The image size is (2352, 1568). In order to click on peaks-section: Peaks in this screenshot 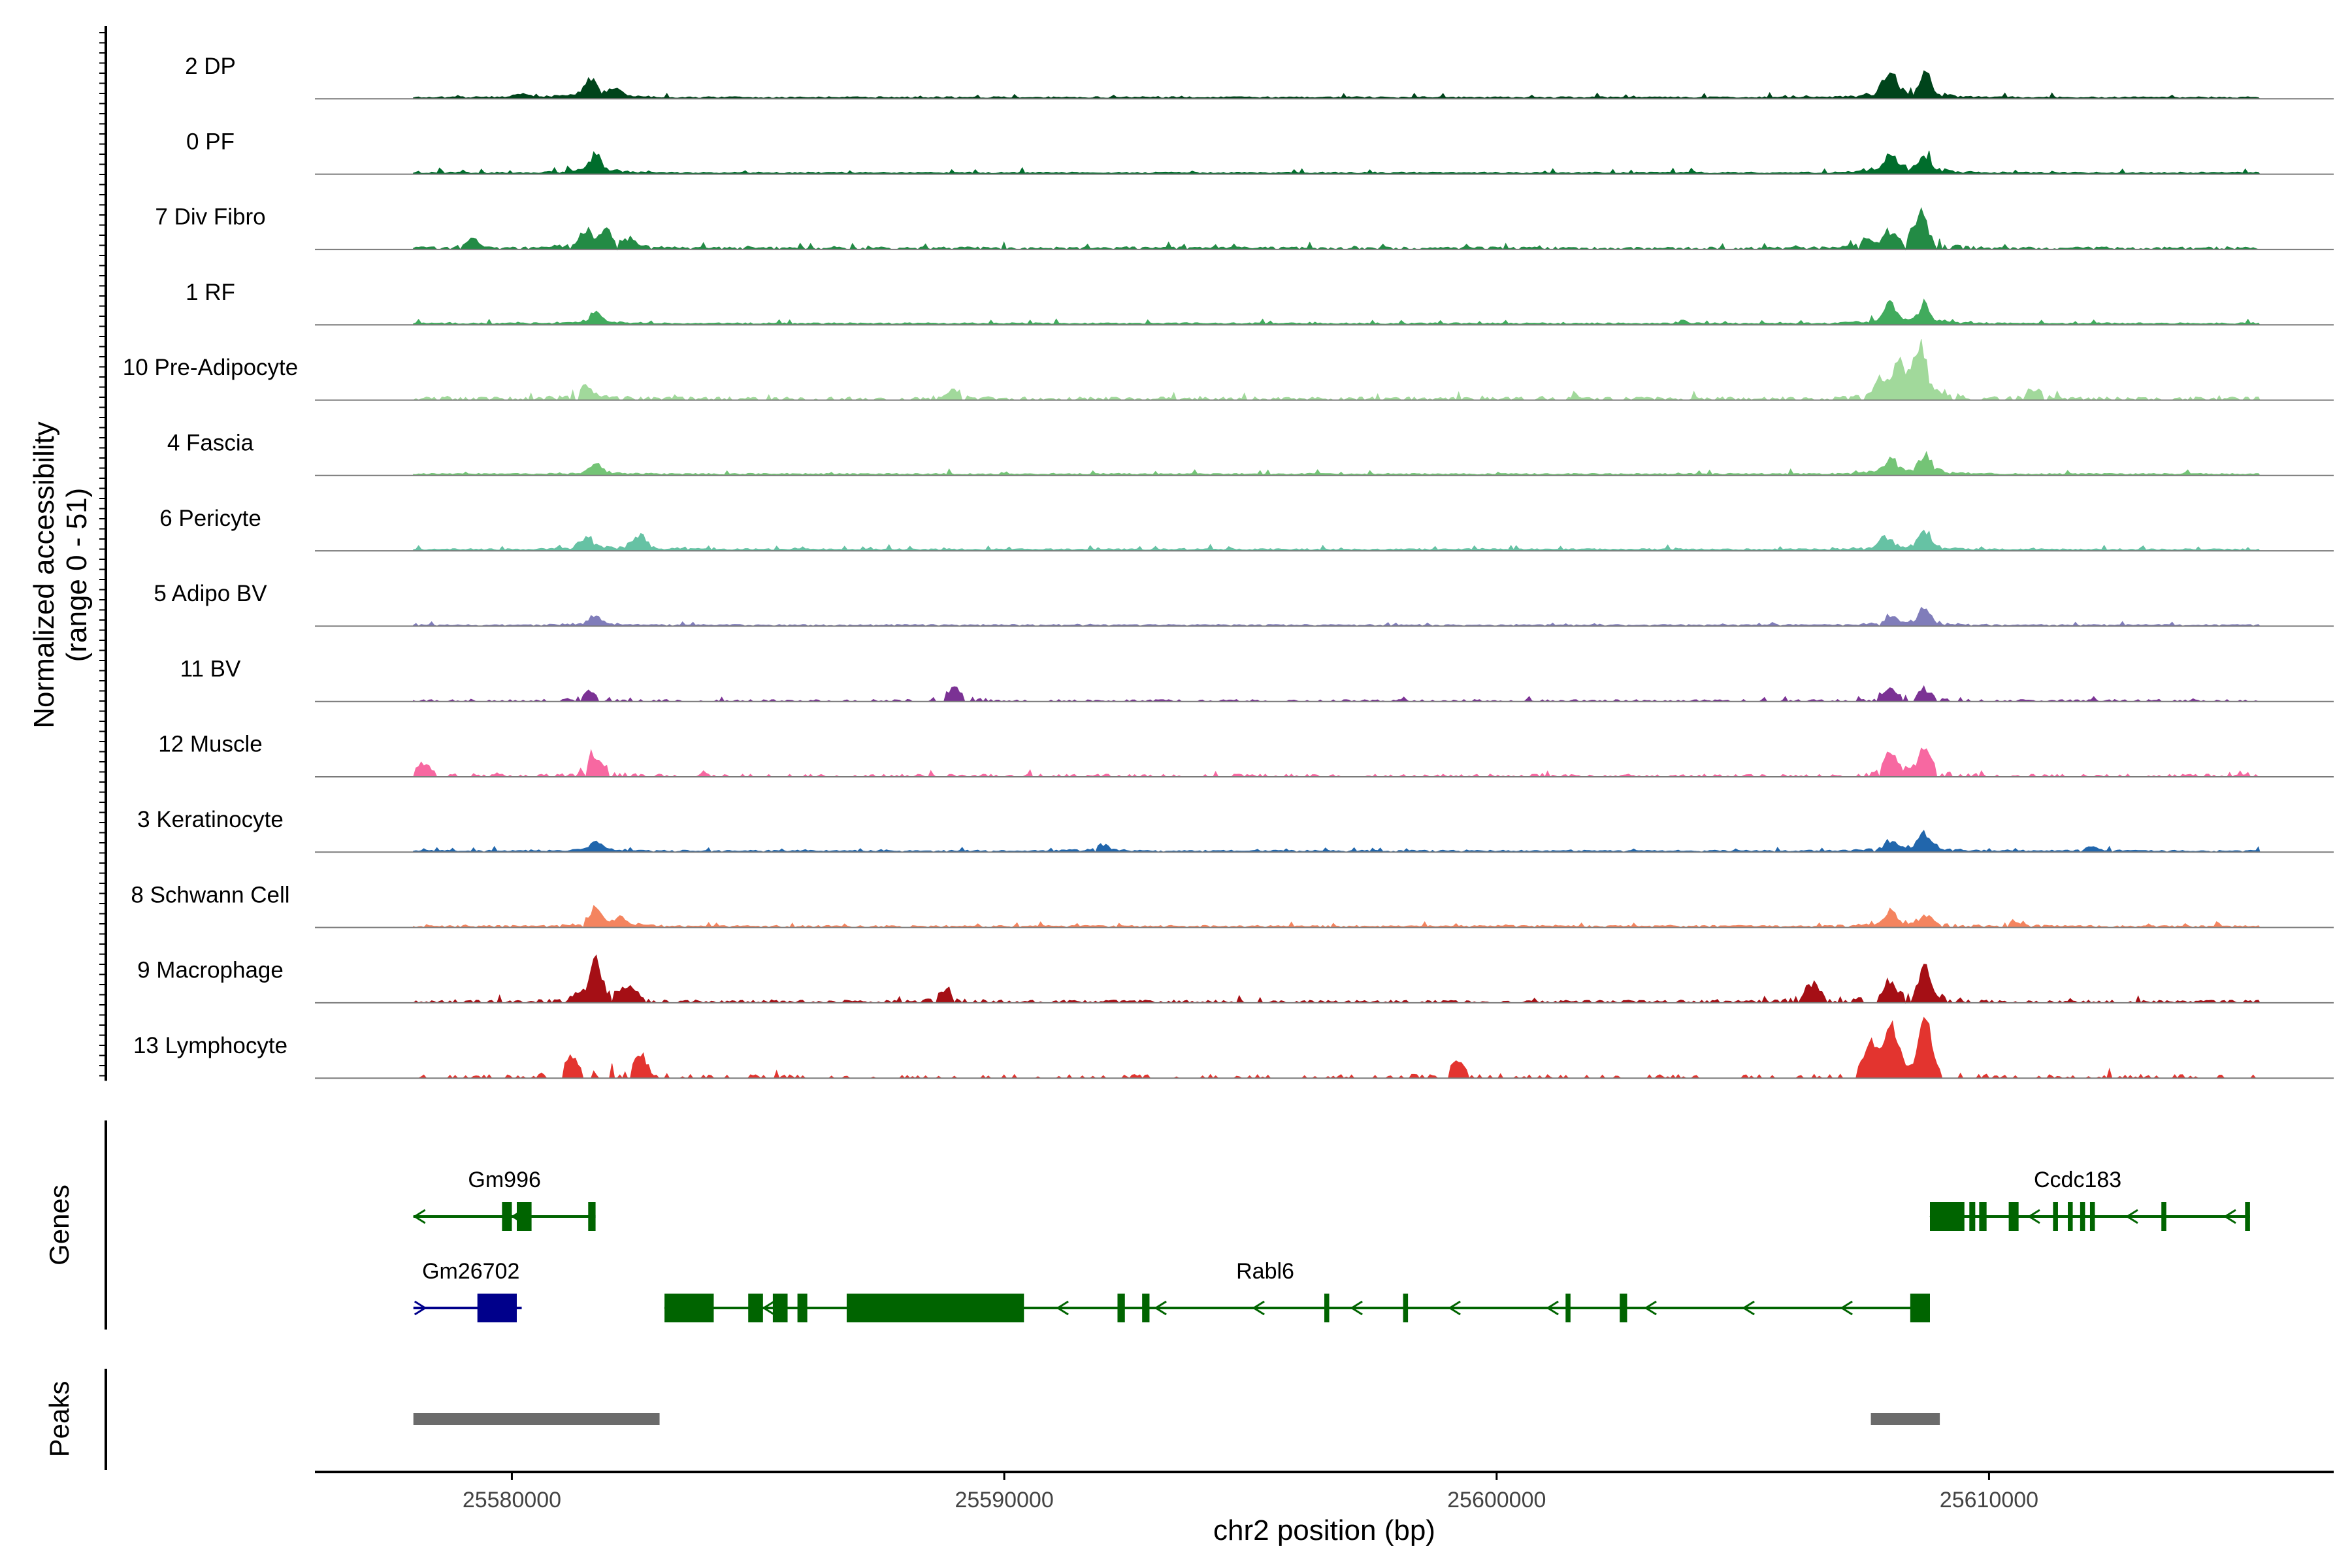, I will do `click(992, 1419)`.